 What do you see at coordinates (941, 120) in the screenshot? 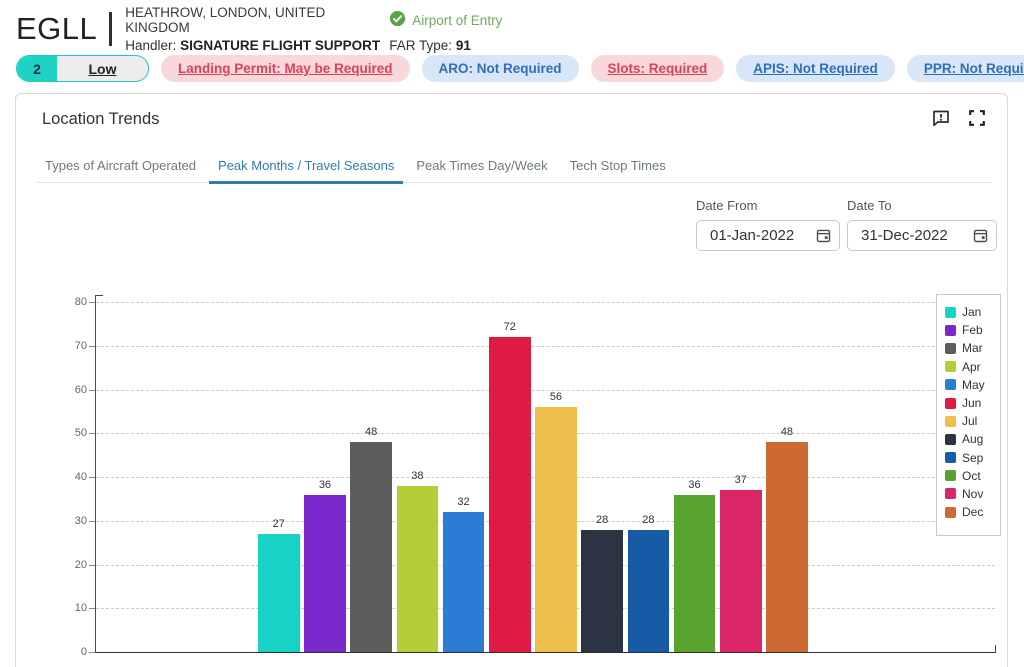
I see `comment-alert-icon` at bounding box center [941, 120].